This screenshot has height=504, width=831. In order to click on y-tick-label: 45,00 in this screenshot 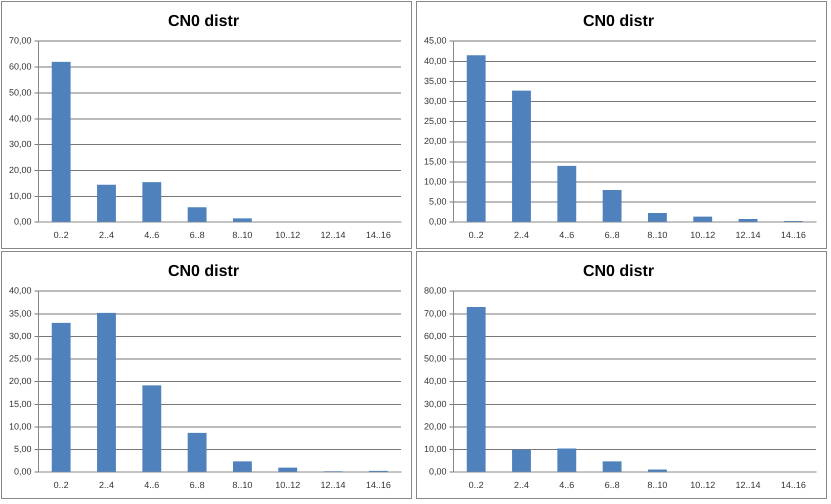, I will do `click(435, 41)`.